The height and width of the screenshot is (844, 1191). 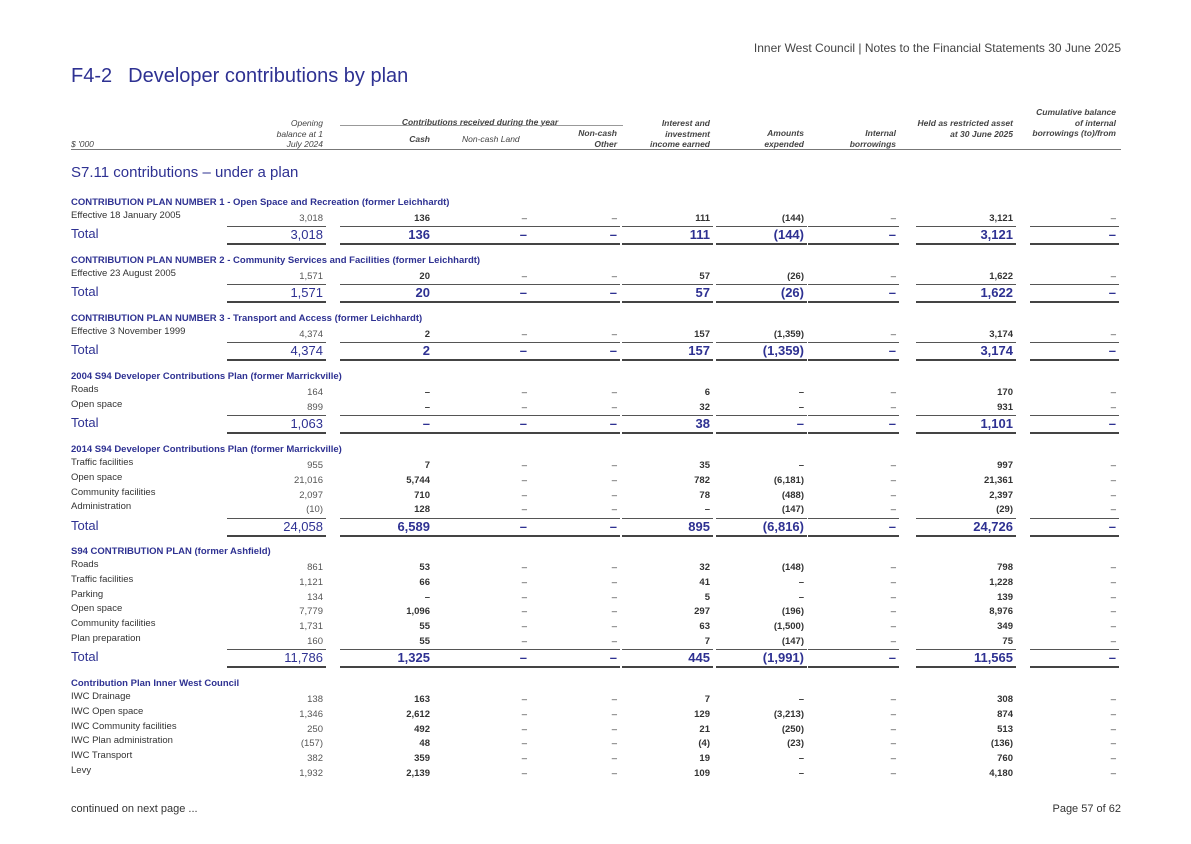 I want to click on table-cell: 164, so click(x=315, y=392).